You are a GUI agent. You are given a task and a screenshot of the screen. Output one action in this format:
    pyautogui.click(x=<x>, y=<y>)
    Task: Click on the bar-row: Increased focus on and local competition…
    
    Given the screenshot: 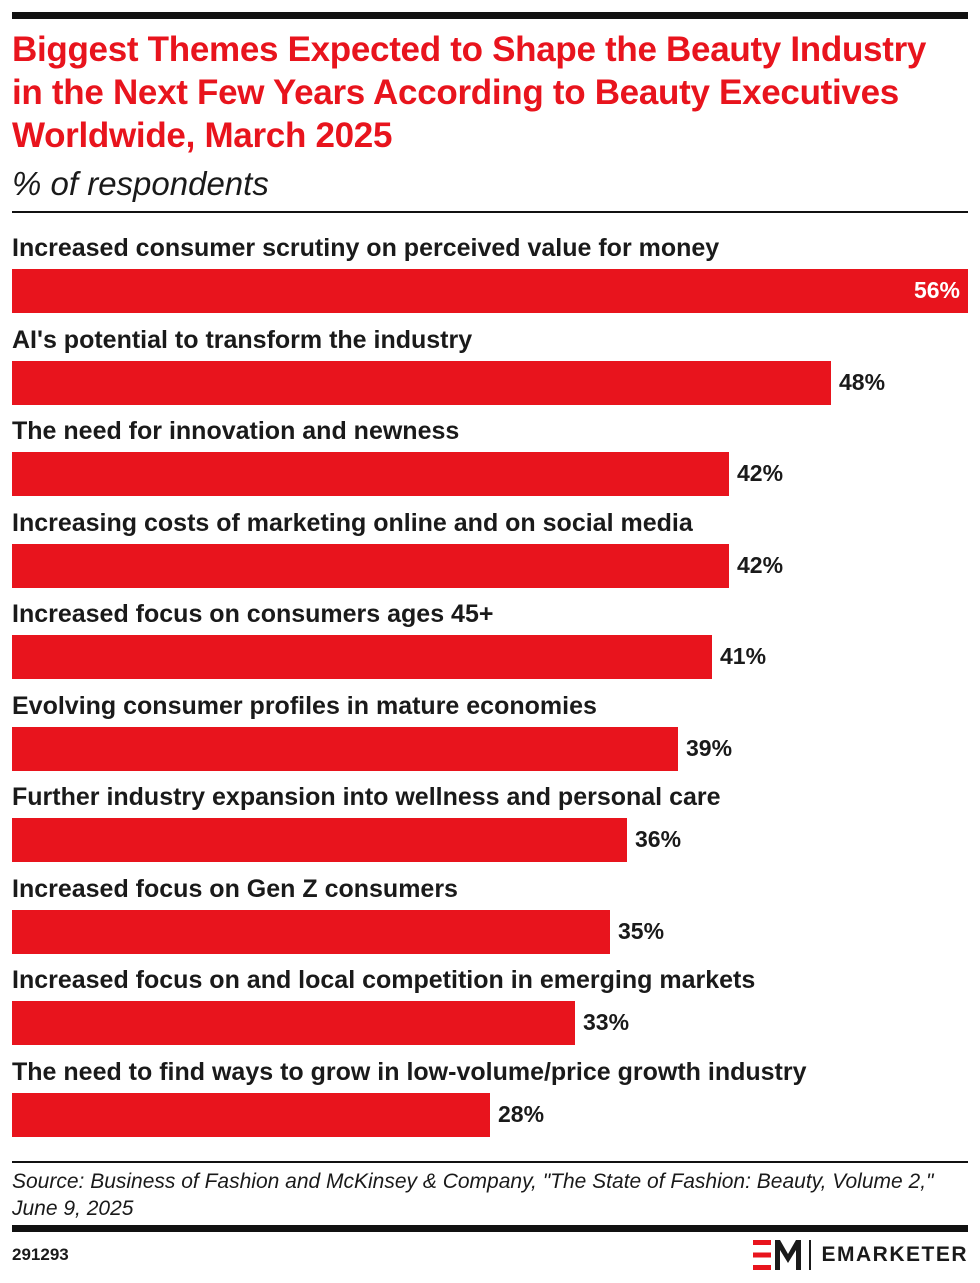 What is the action you would take?
    pyautogui.click(x=491, y=1005)
    